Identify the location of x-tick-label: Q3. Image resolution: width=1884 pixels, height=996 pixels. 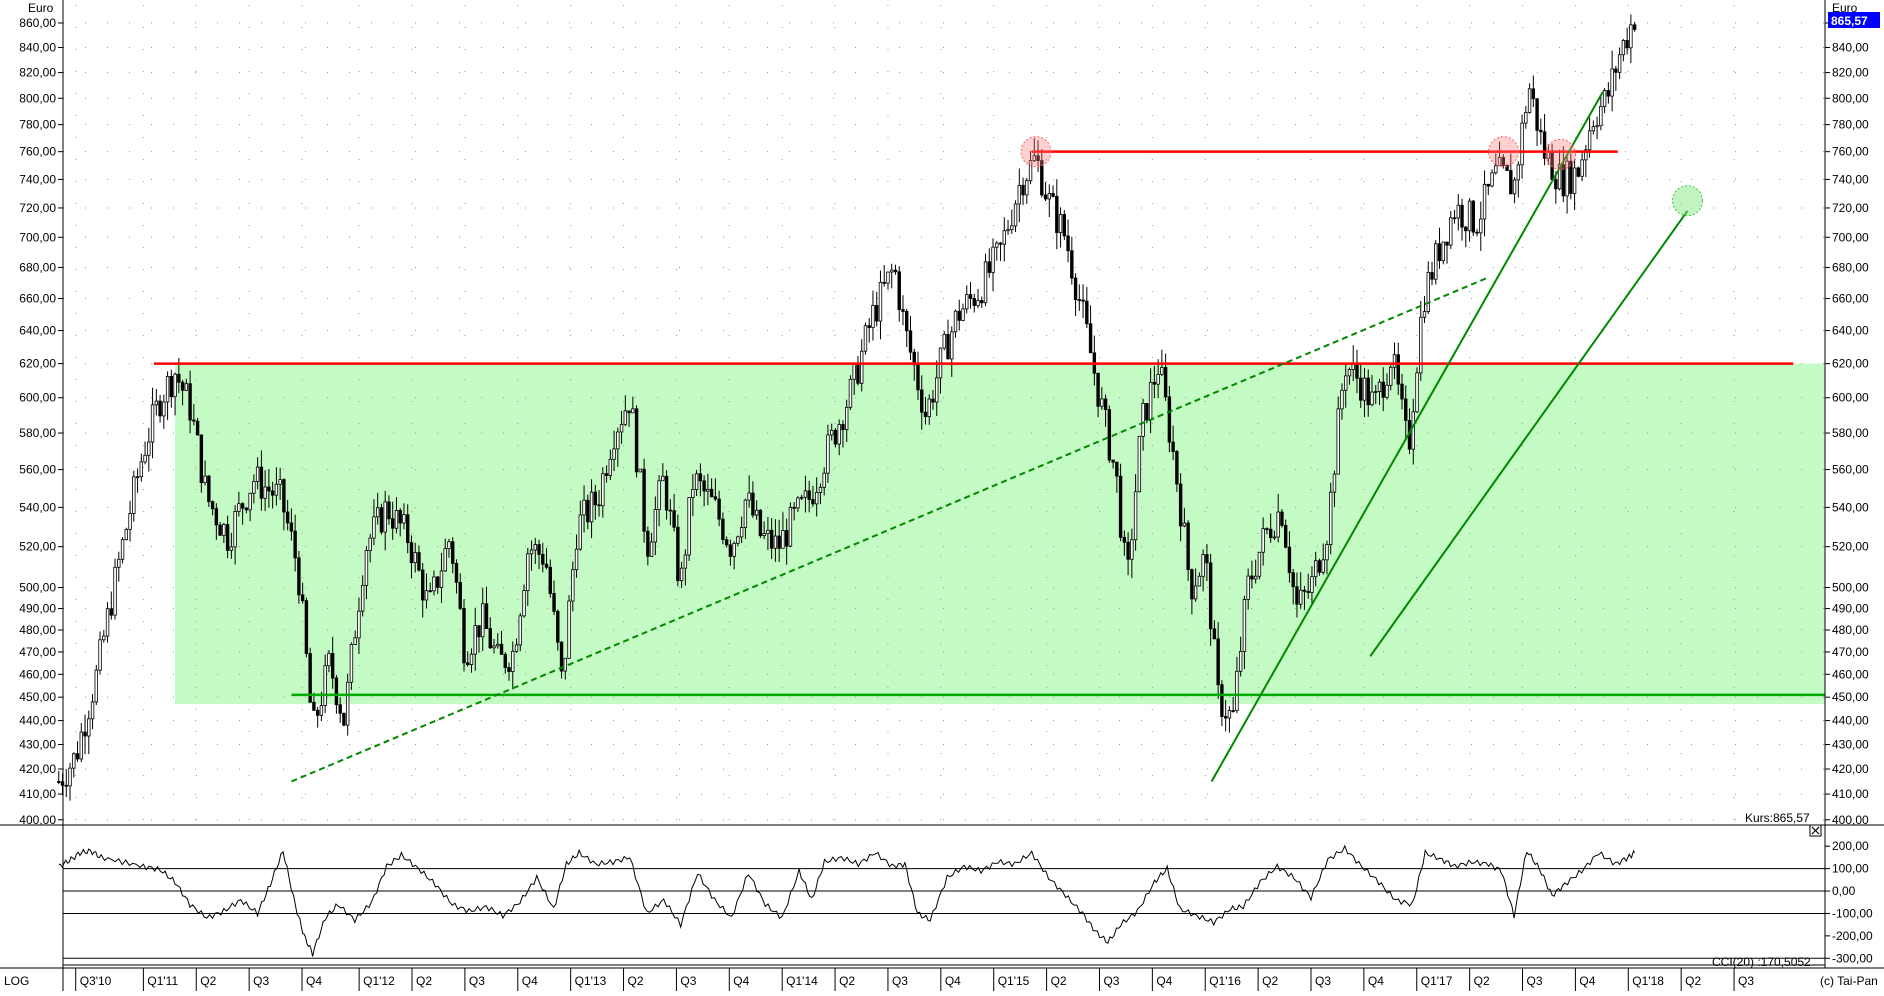
(261, 981).